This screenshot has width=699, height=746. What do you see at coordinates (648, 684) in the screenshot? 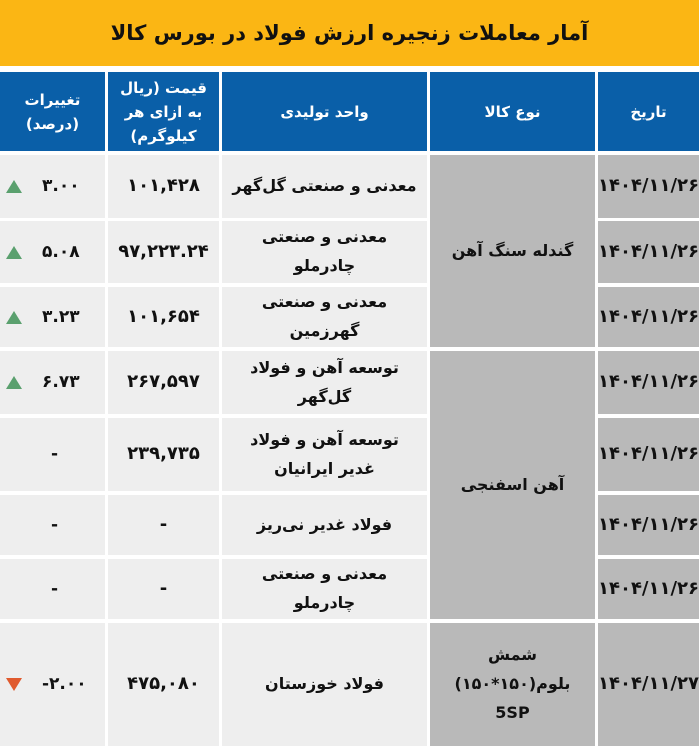
I see `date-cell: ۱۴۰۴/۱۱/۲۷` at bounding box center [648, 684].